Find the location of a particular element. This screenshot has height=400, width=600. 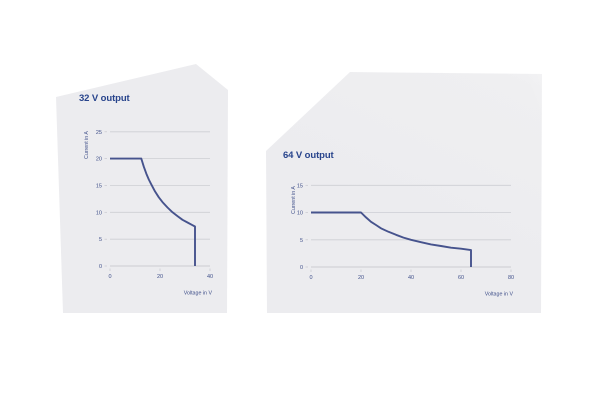

y-tick-label-64v-15: 15 is located at coordinates (300, 186).